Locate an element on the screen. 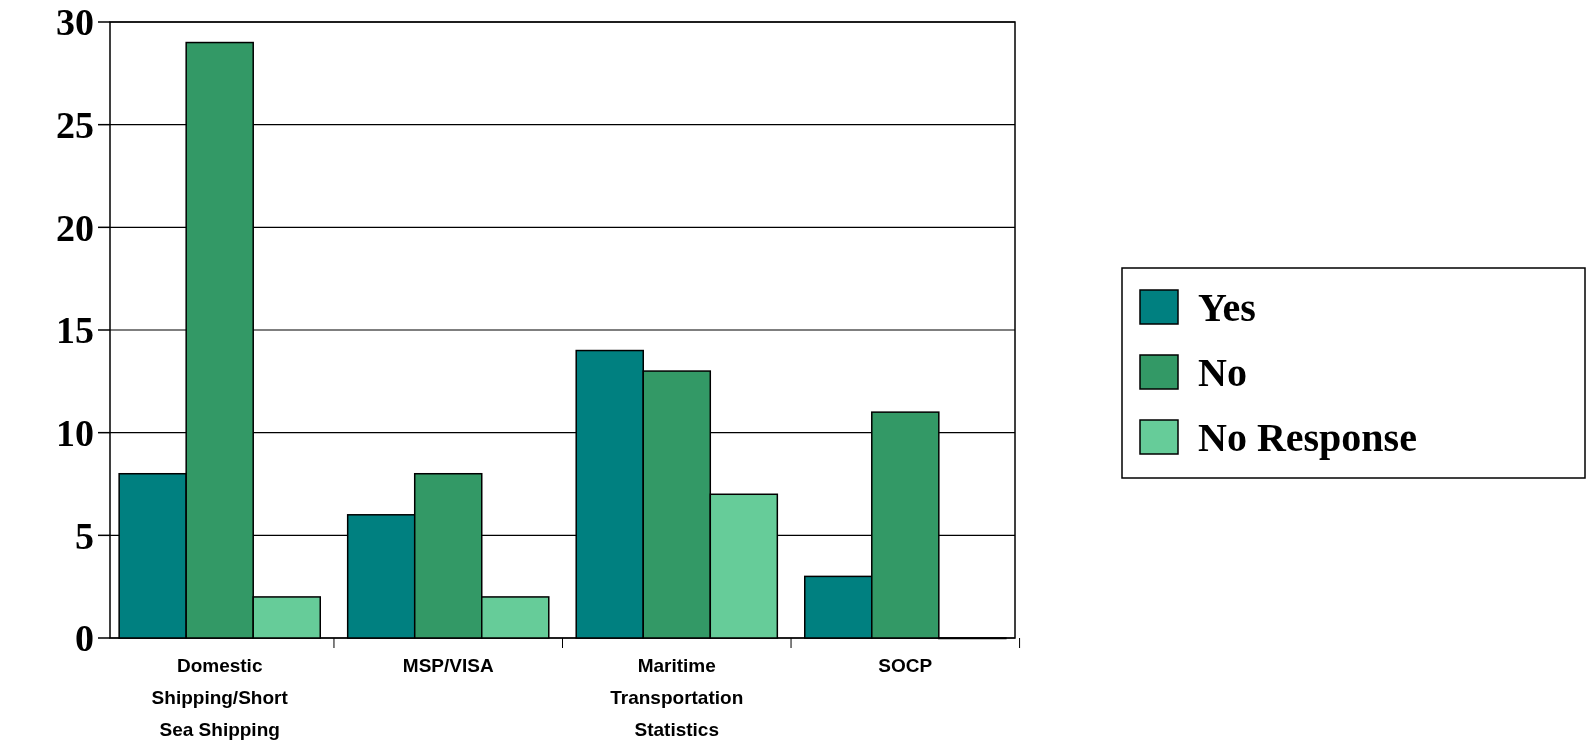 The width and height of the screenshot is (1589, 752). legend-label: Yes is located at coordinates (1227, 307).